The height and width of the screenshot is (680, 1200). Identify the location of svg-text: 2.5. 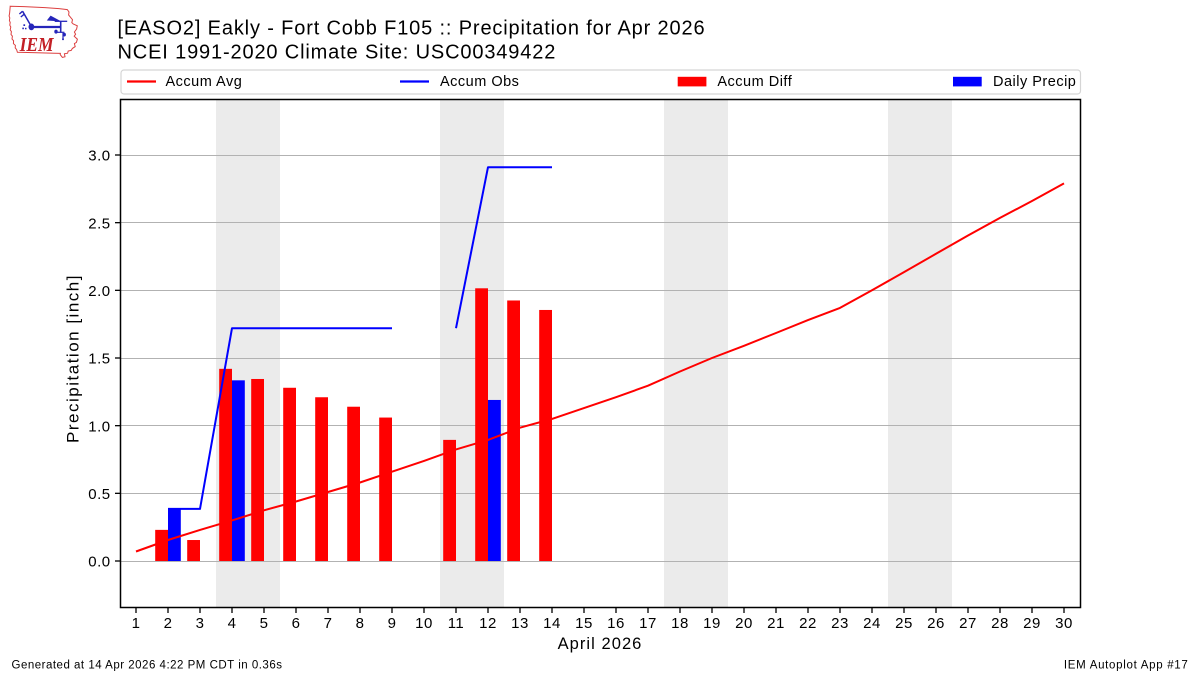
(99, 223).